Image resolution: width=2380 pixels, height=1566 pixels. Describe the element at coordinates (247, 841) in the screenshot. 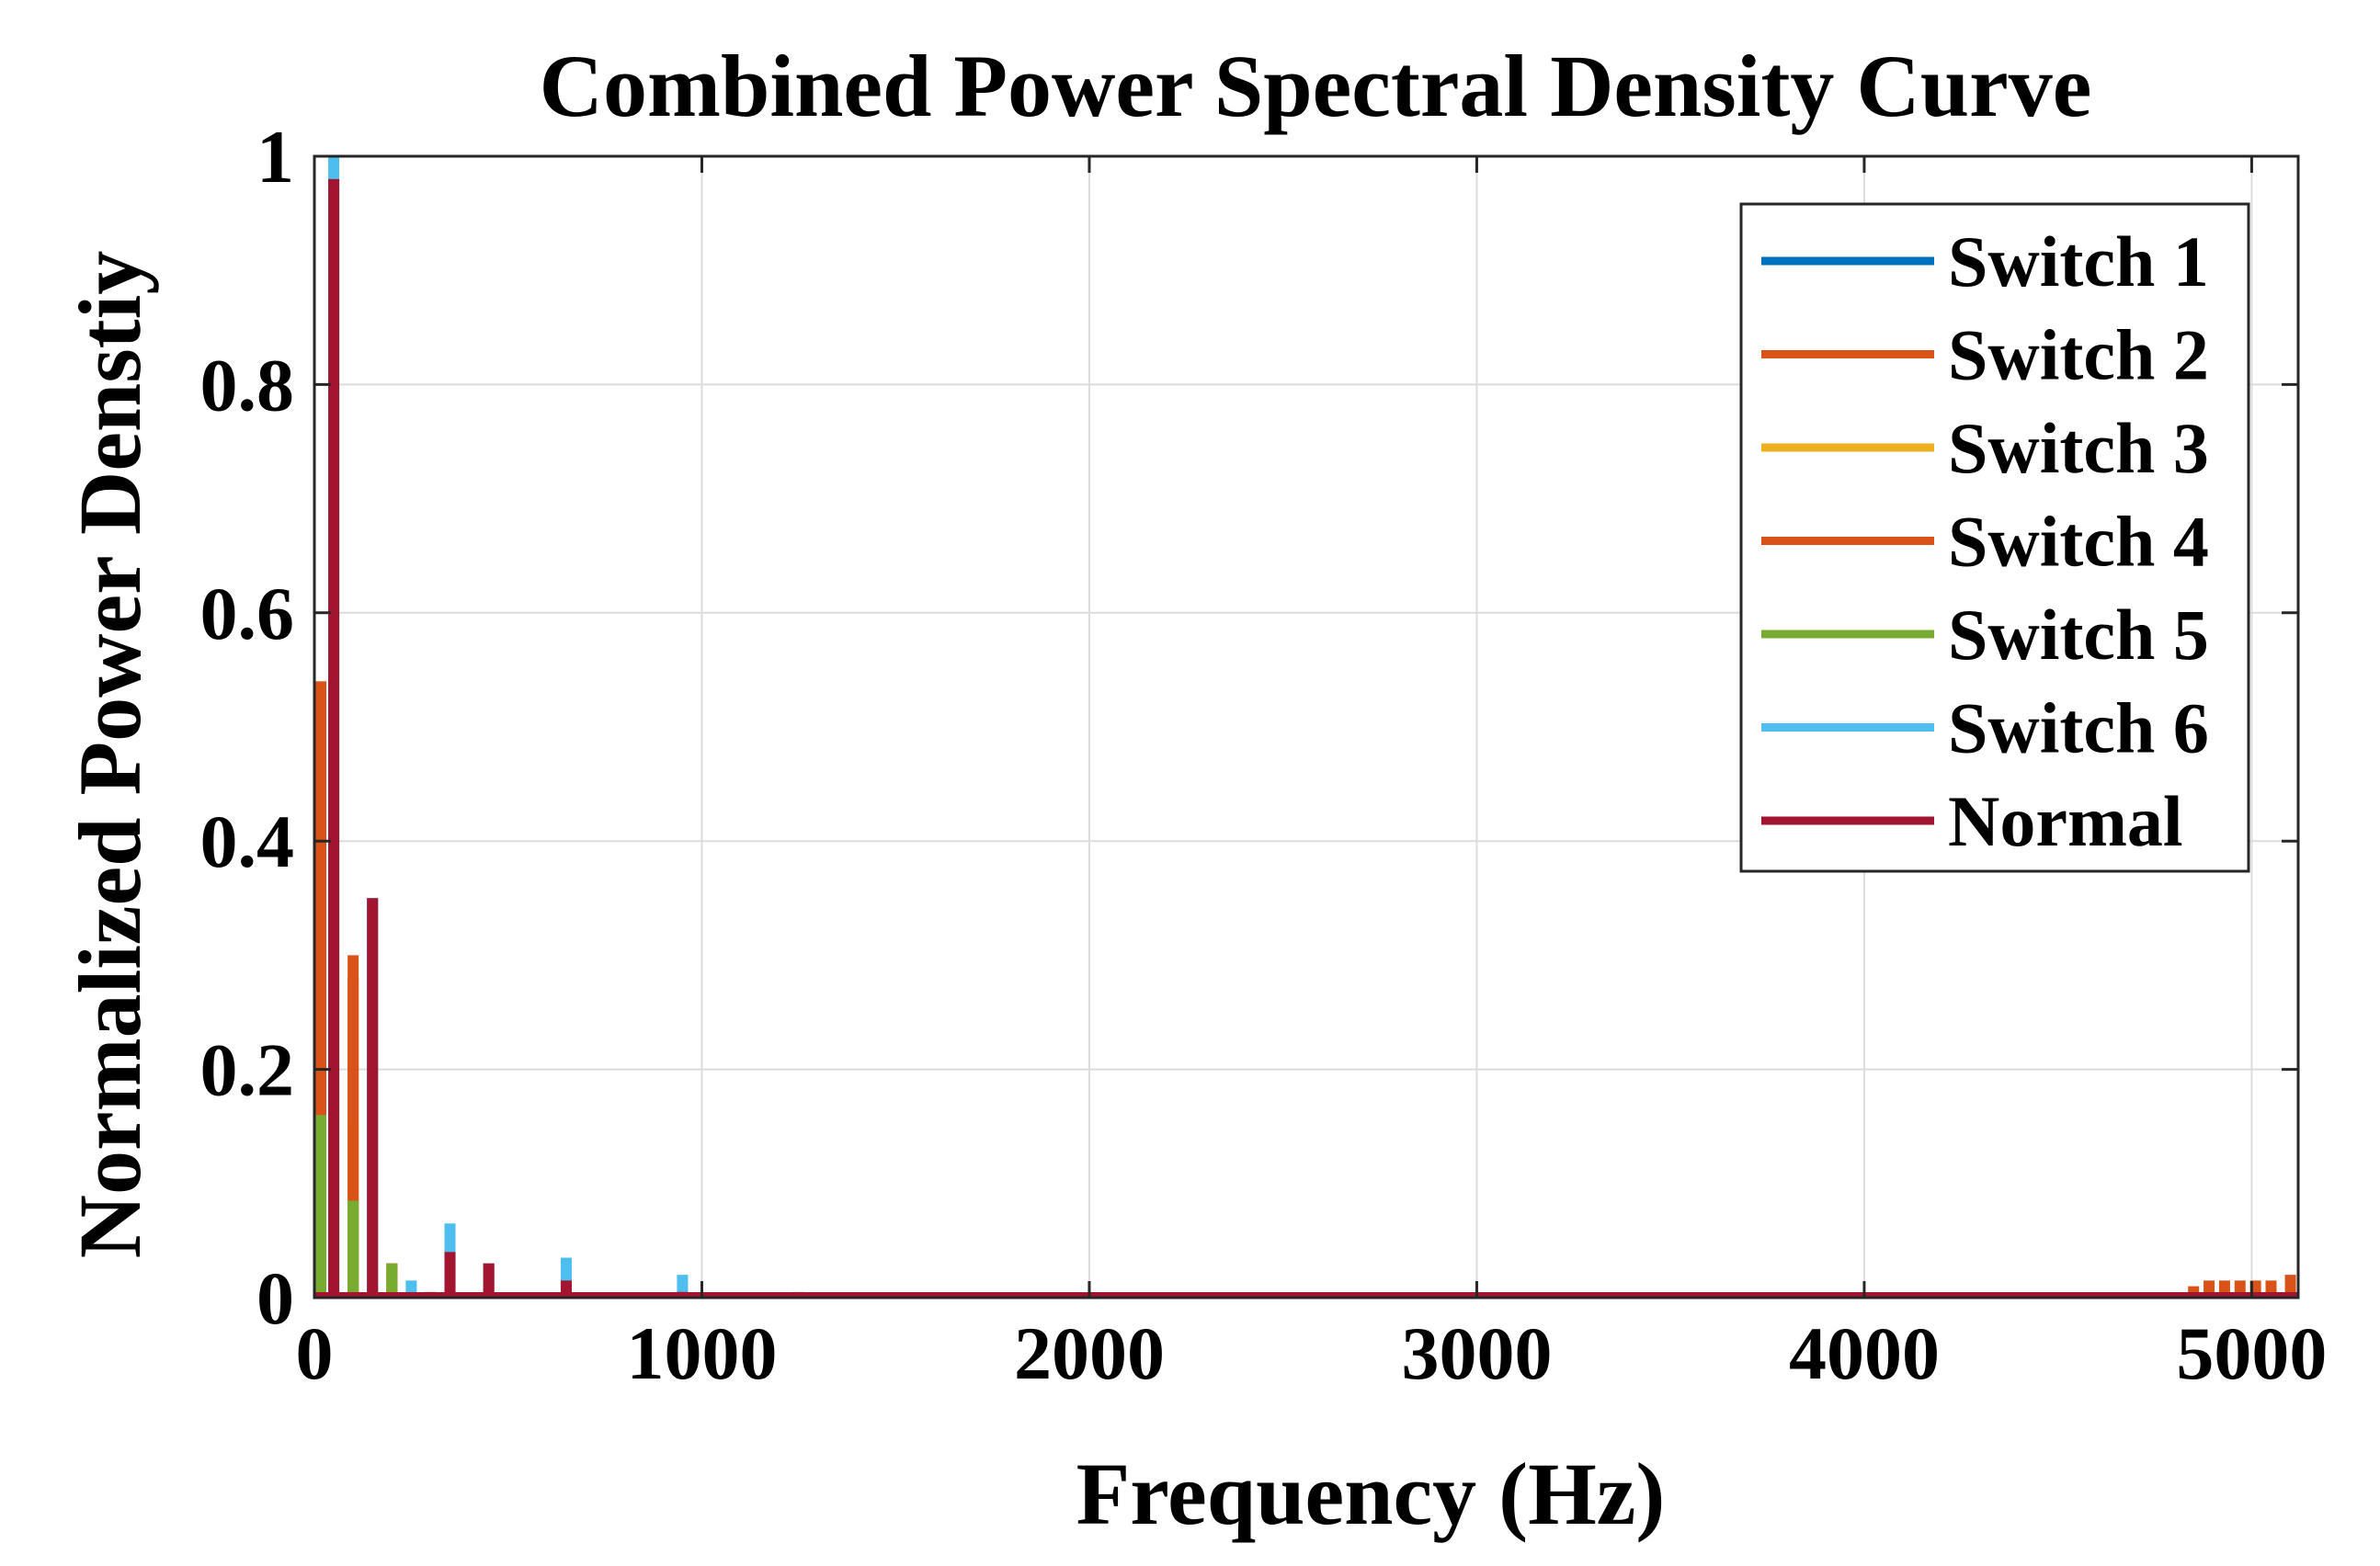

I see `y-tick-label: 0.4` at that location.